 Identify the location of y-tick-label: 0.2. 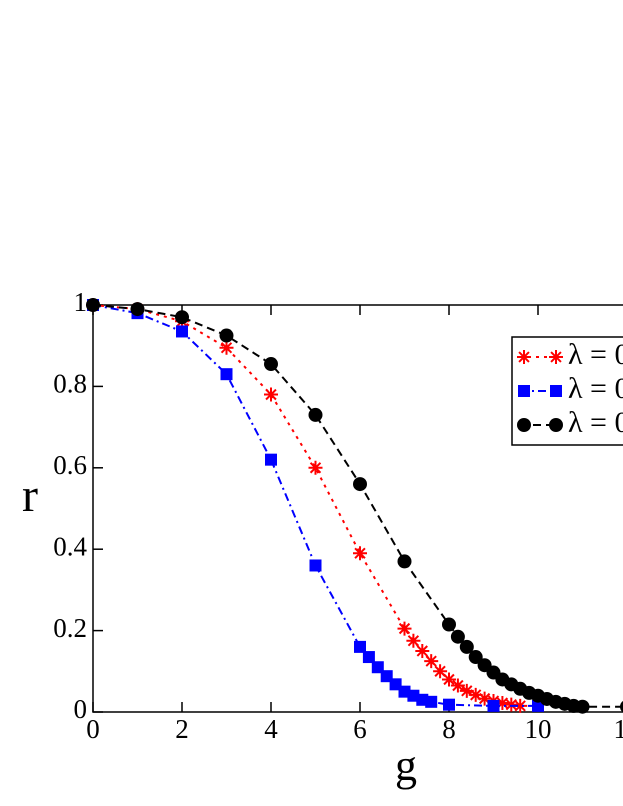
(70, 628).